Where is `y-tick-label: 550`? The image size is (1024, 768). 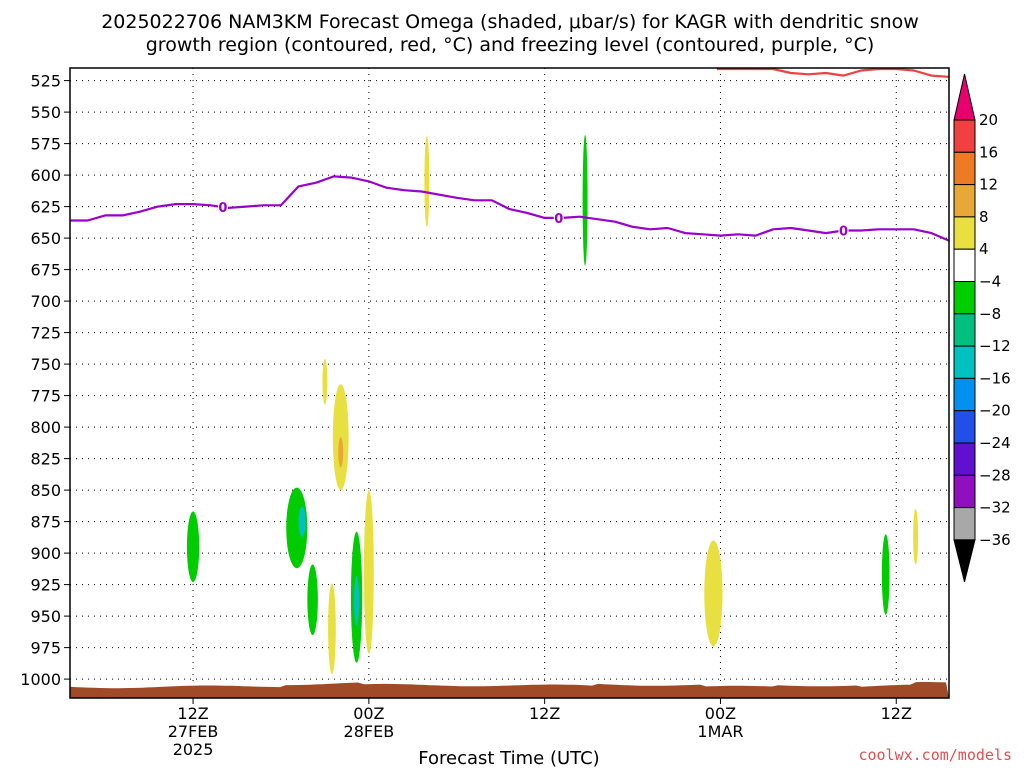 y-tick-label: 550 is located at coordinates (45, 112).